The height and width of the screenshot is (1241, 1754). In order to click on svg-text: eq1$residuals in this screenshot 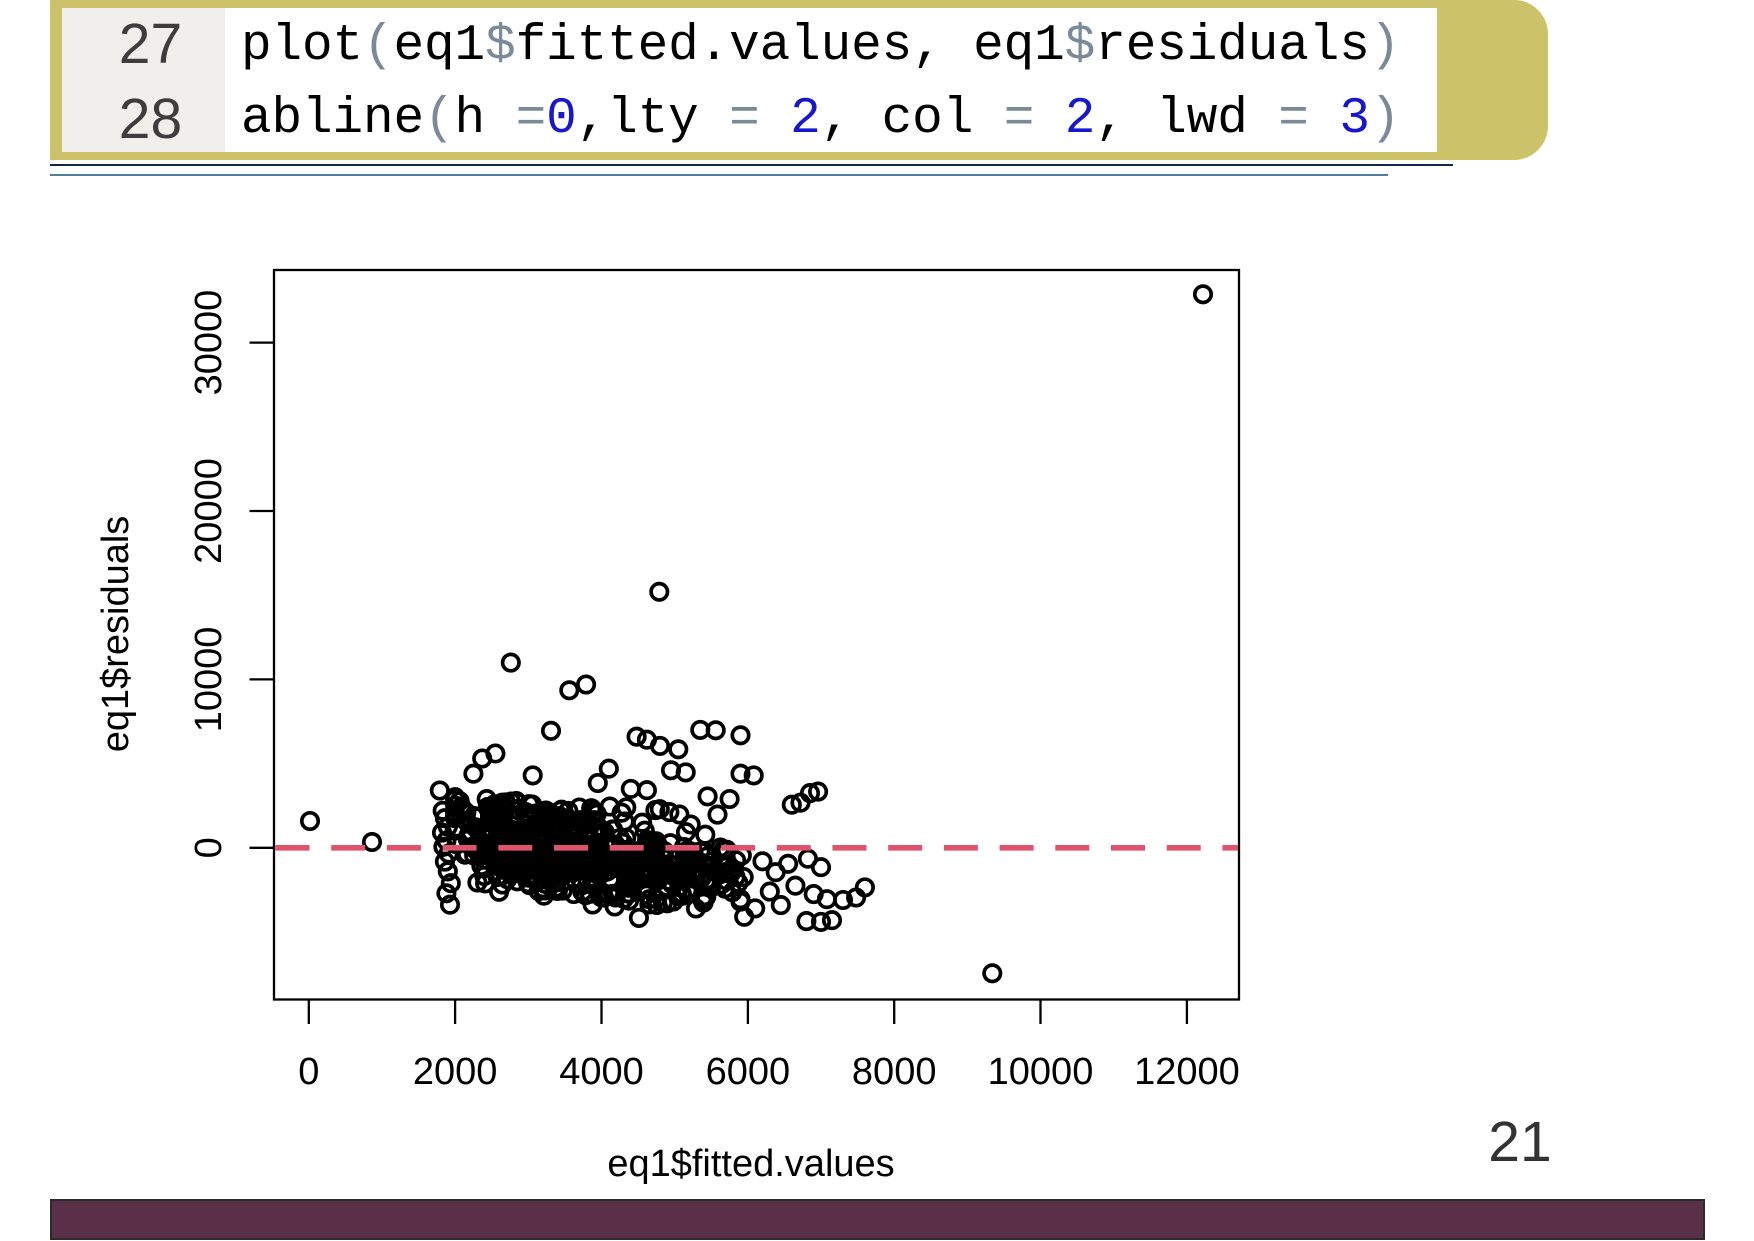, I will do `click(116, 634)`.